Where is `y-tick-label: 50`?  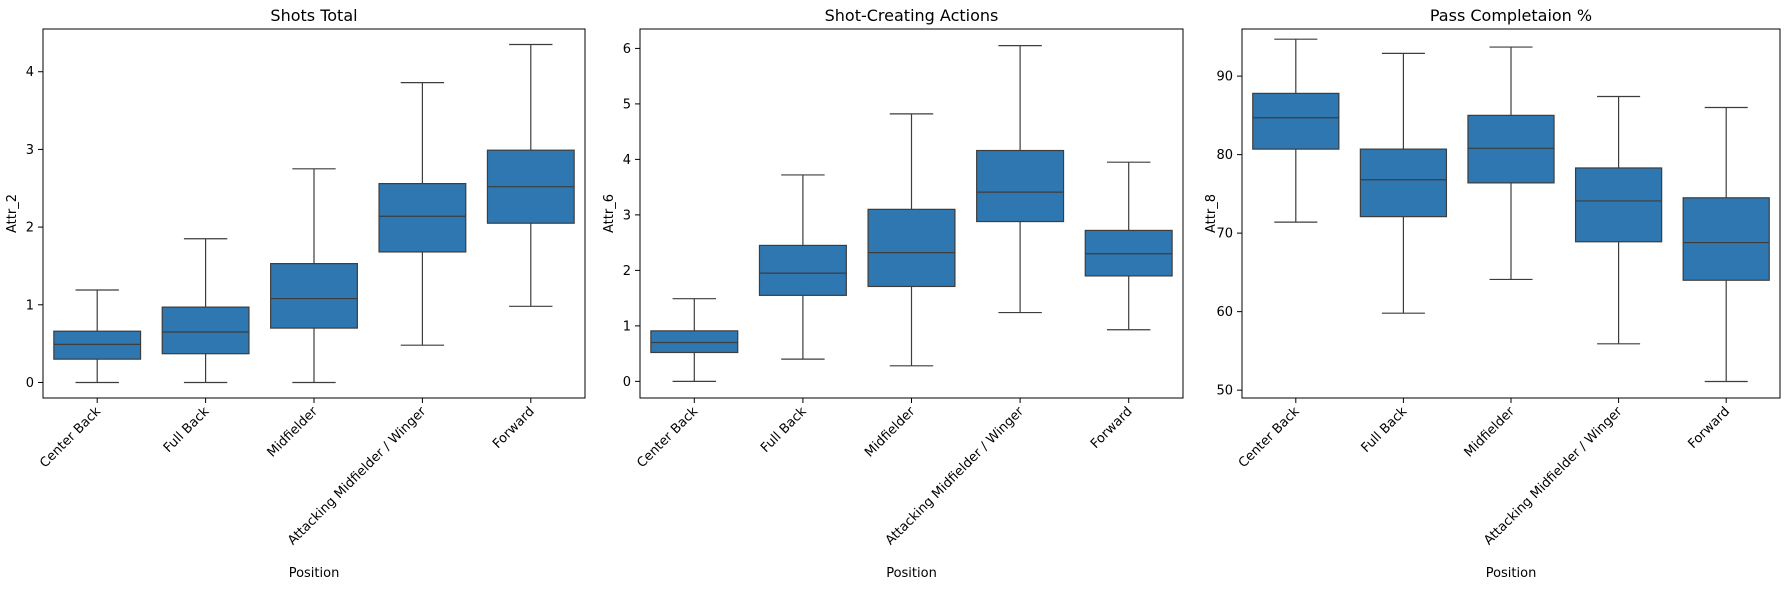
y-tick-label: 50 is located at coordinates (1224, 391).